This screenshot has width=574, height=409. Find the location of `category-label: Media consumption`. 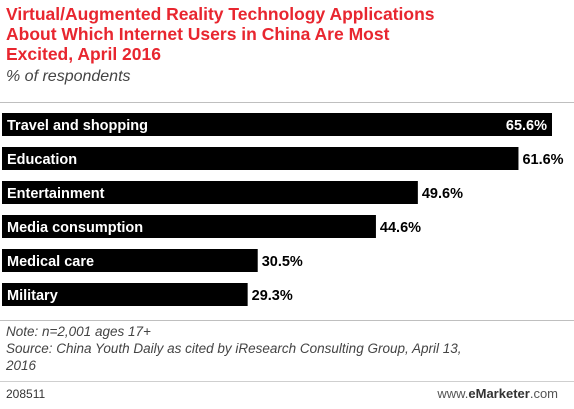

category-label: Media consumption is located at coordinates (75, 228).